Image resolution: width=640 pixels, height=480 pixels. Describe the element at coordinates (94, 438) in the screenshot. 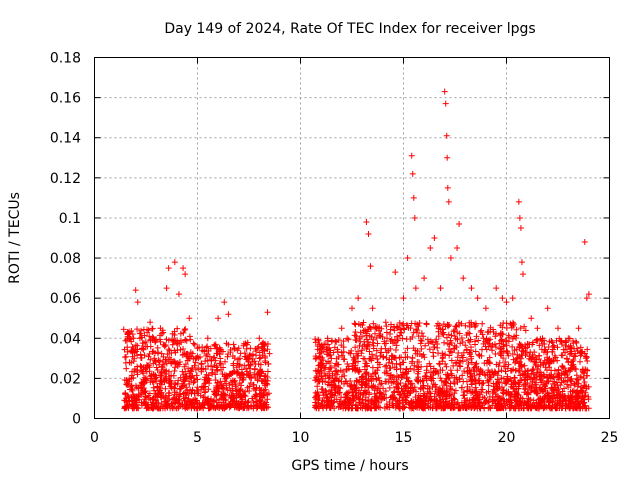

I see `x-tick-label: 0` at that location.